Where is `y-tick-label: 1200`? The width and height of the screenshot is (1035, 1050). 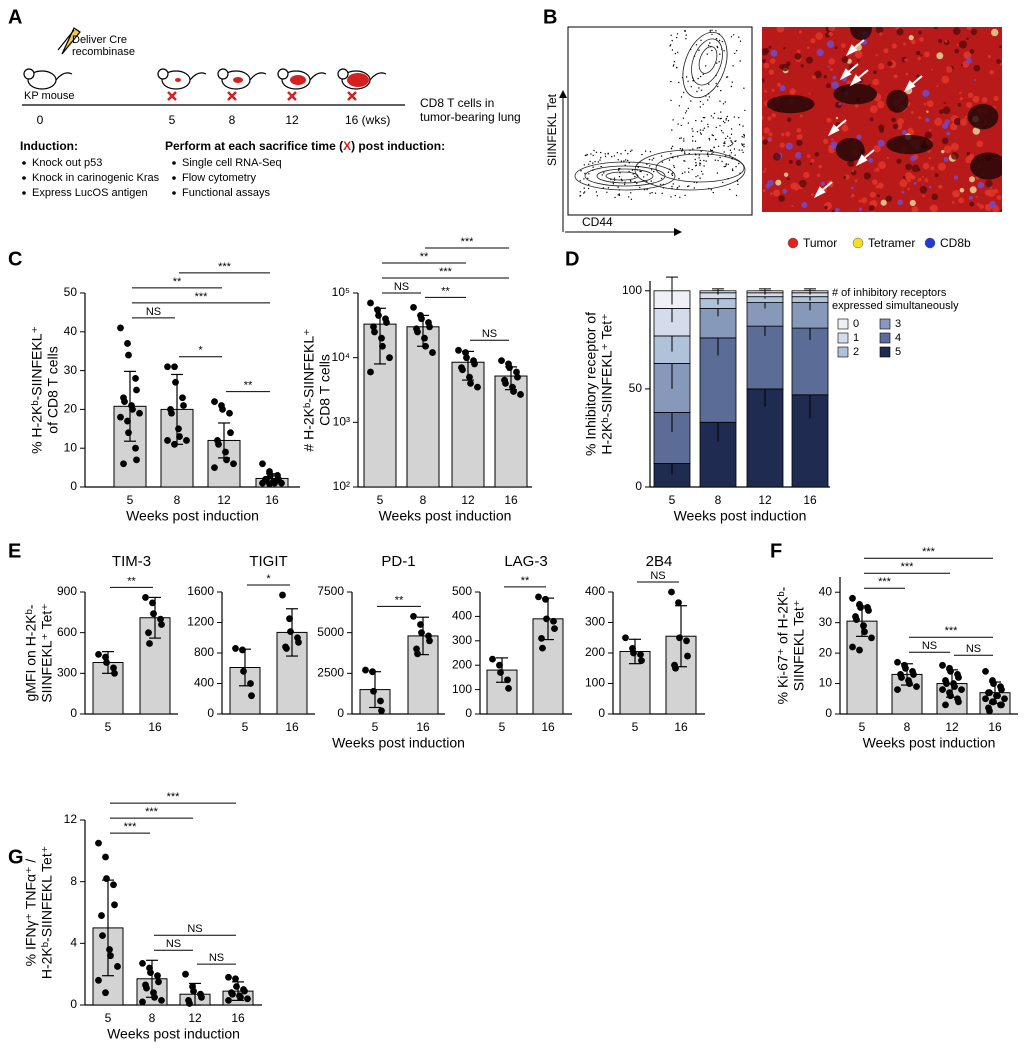 y-tick-label: 1200 is located at coordinates (200, 622).